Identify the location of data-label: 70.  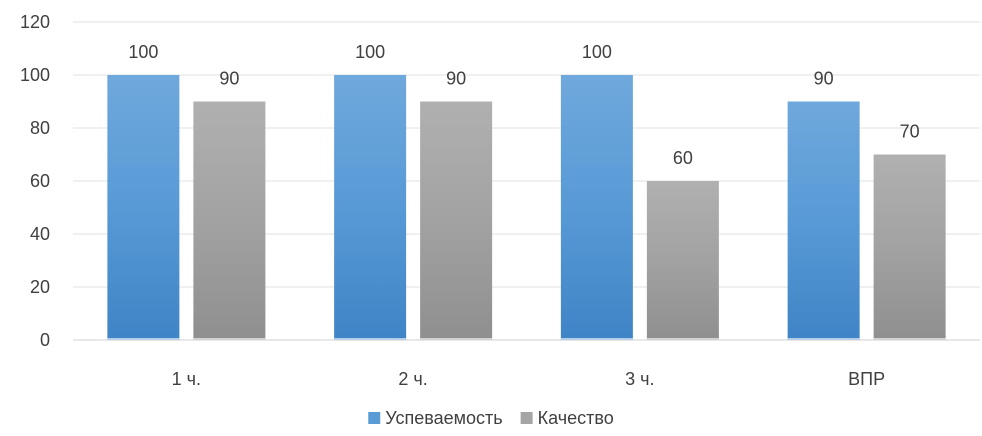
(910, 132).